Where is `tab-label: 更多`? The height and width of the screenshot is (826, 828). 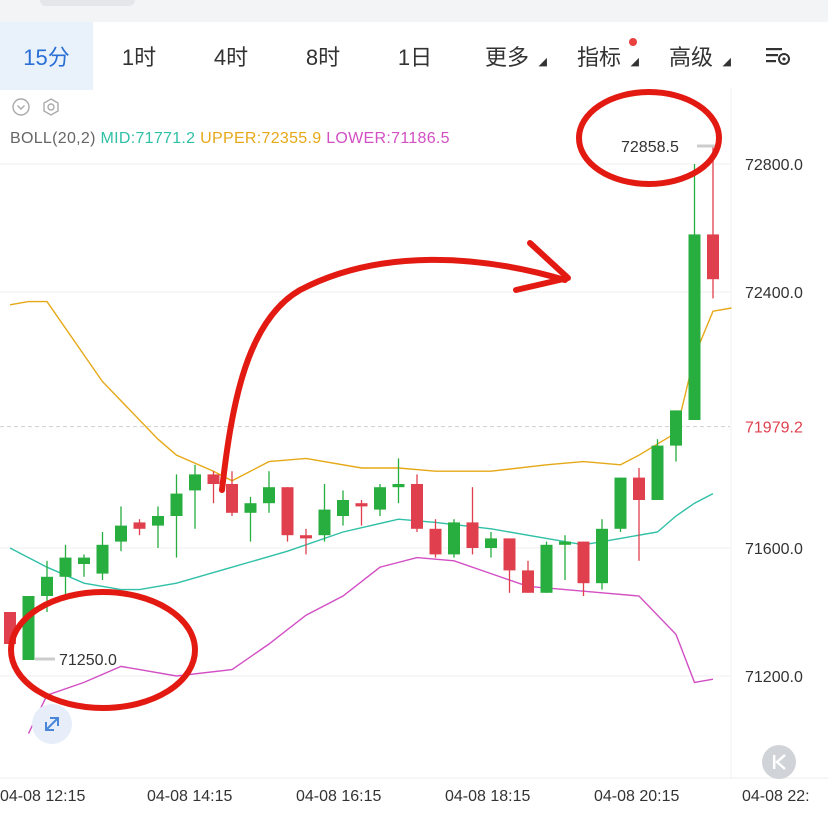 tab-label: 更多 is located at coordinates (506, 57).